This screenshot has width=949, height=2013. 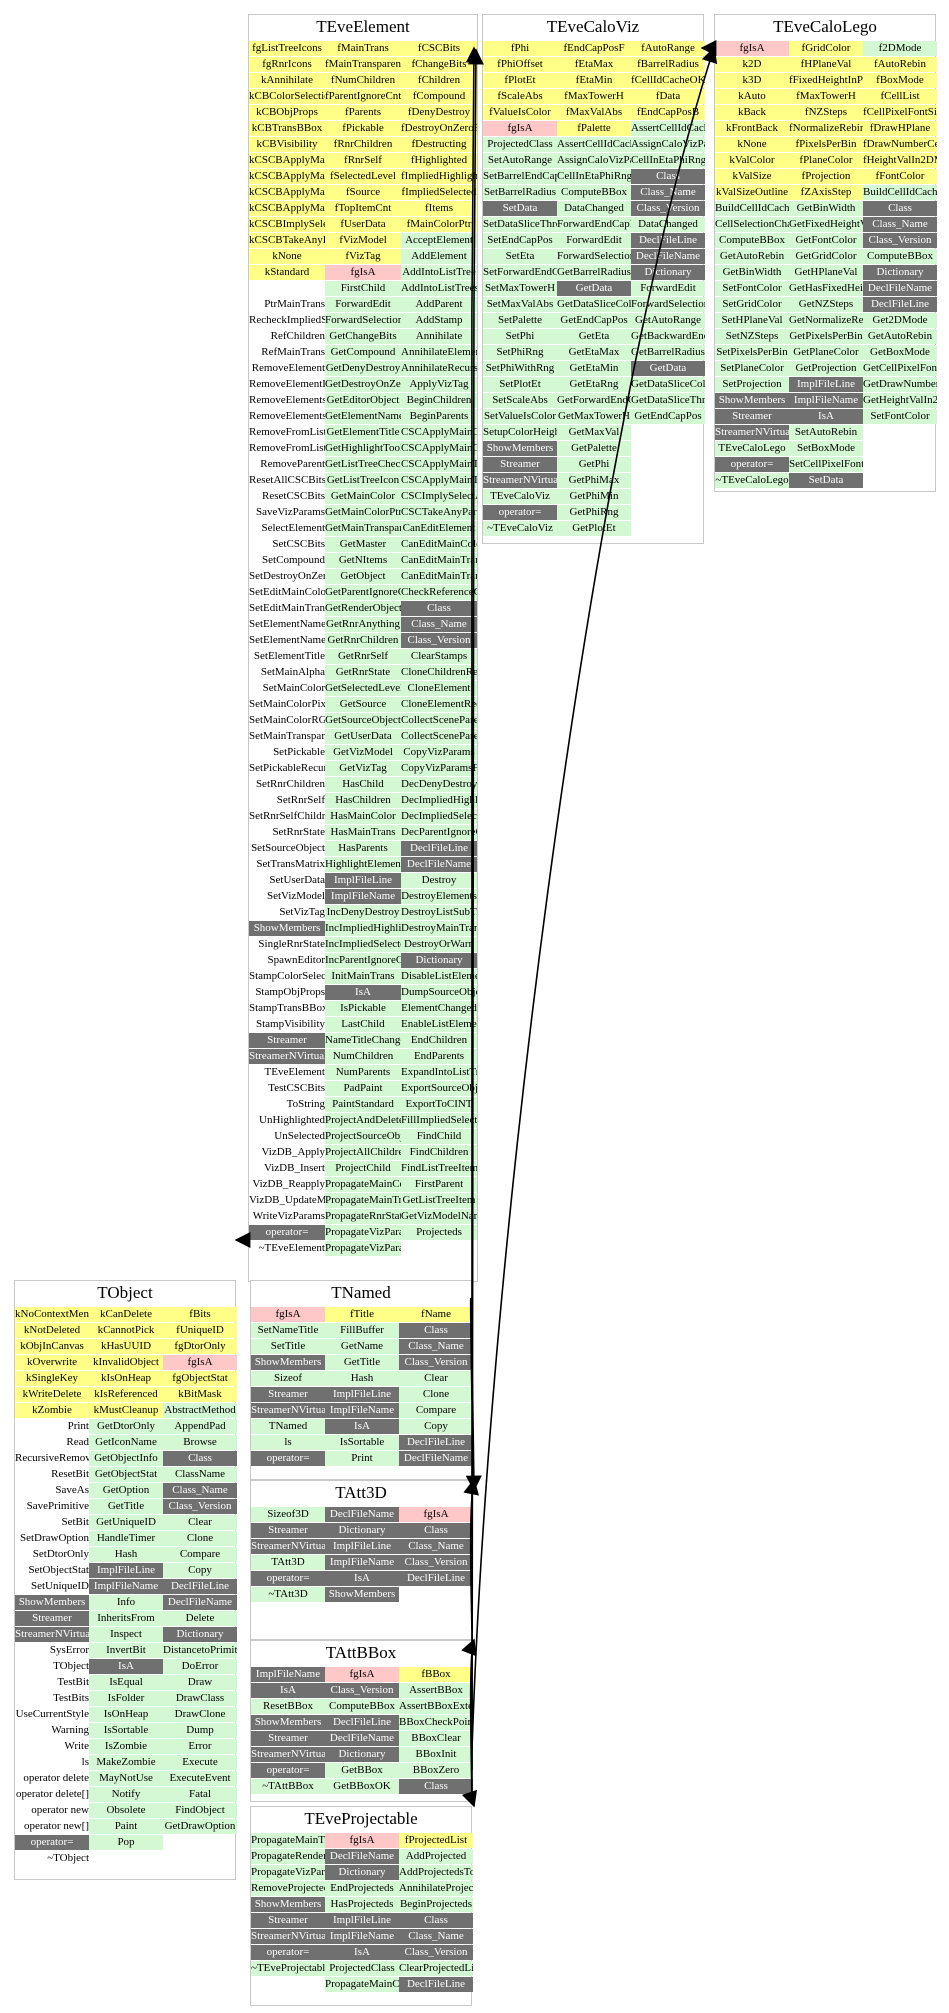 I want to click on class-member: kCanDelete, so click(x=126, y=1314).